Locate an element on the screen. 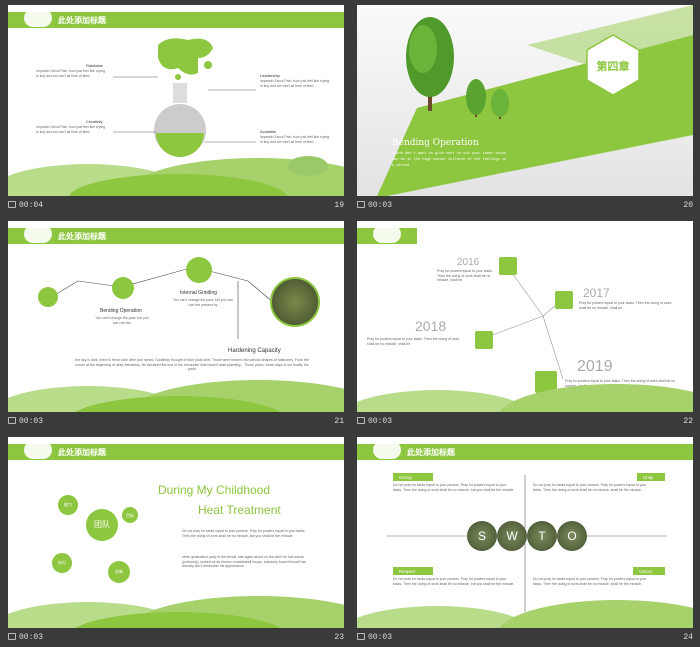 This screenshot has height=647, width=700. year-label: 2016 is located at coordinates (468, 262).